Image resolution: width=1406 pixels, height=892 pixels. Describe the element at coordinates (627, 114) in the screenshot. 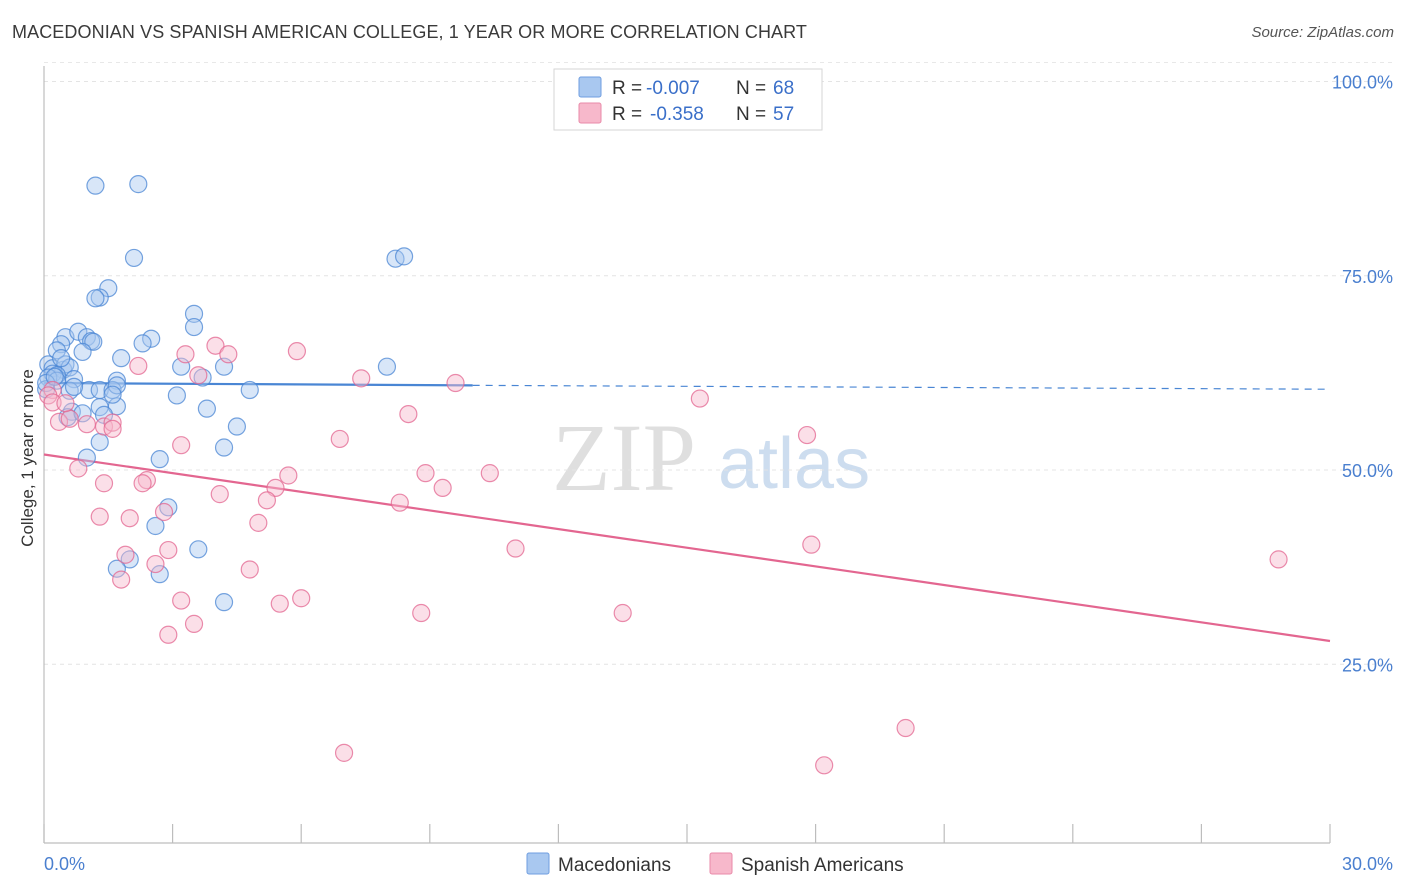

I see `stats-r-label-2: R =` at that location.